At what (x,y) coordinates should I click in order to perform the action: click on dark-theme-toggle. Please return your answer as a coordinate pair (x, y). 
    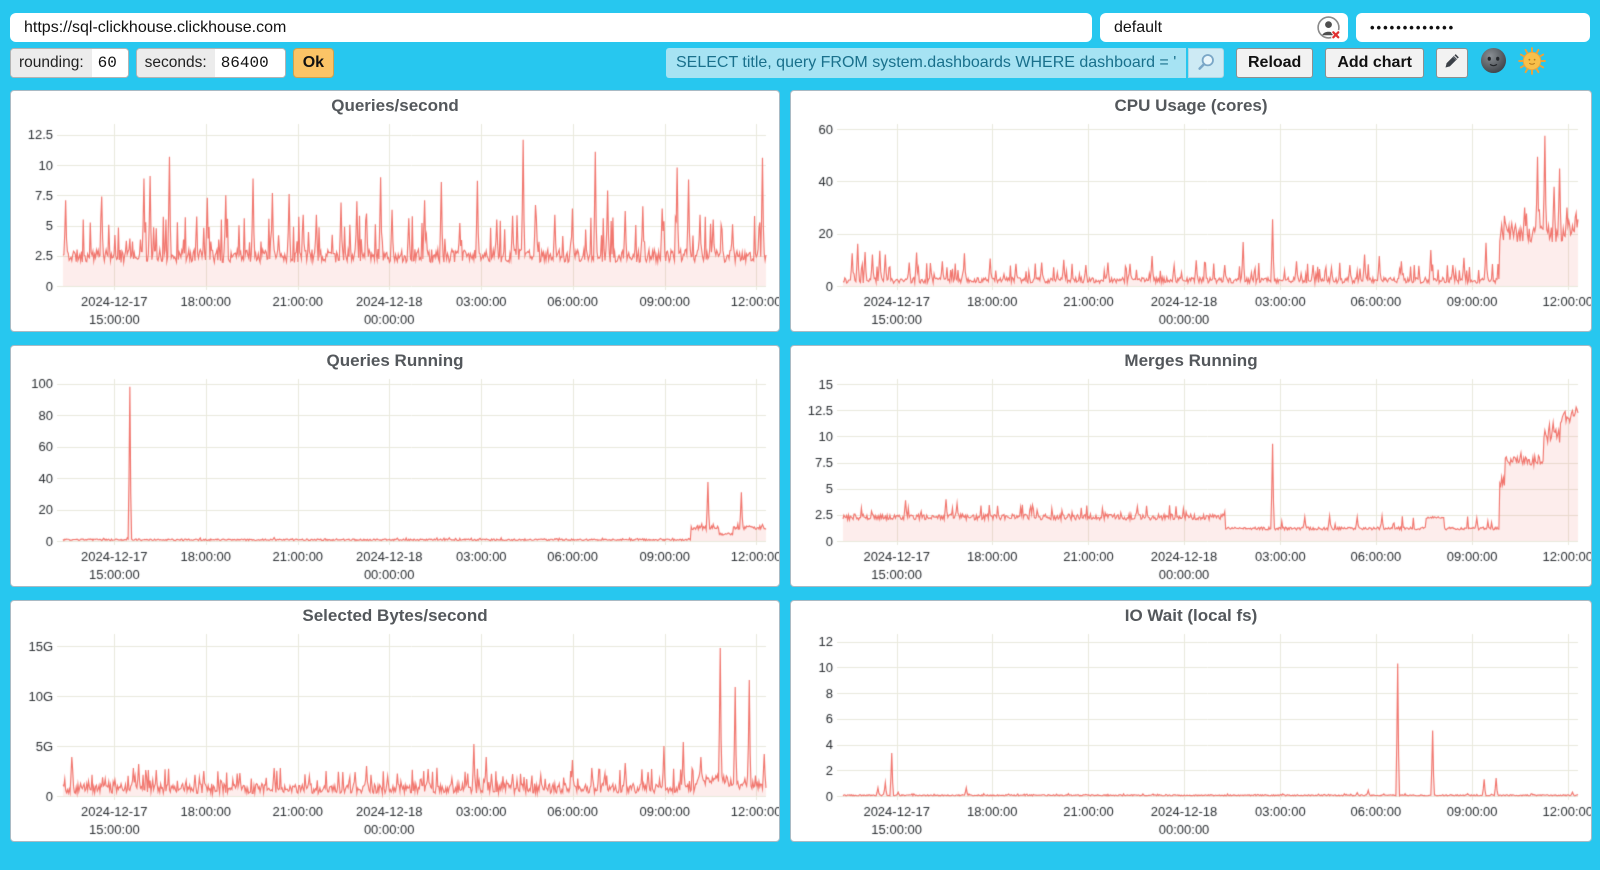
    Looking at the image, I should click on (1493, 63).